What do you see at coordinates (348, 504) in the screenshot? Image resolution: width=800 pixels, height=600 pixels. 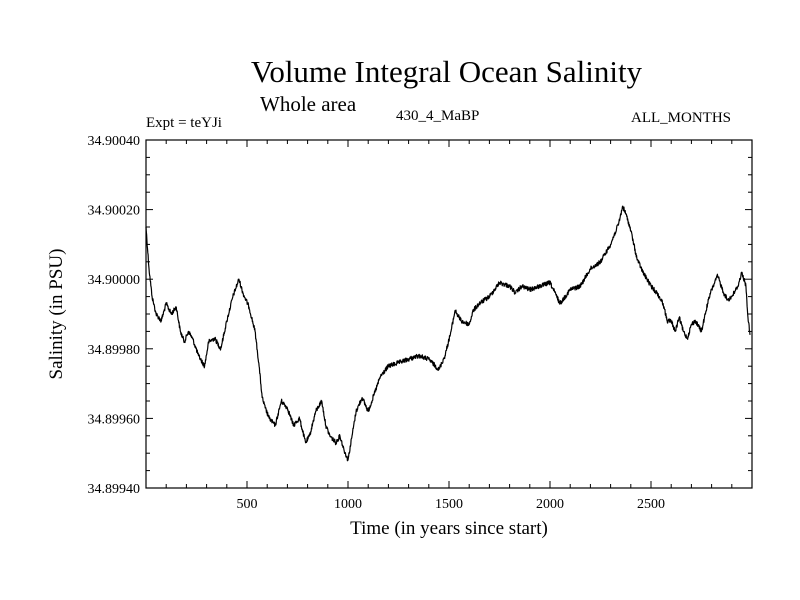 I see `x-tick-label: 1000` at bounding box center [348, 504].